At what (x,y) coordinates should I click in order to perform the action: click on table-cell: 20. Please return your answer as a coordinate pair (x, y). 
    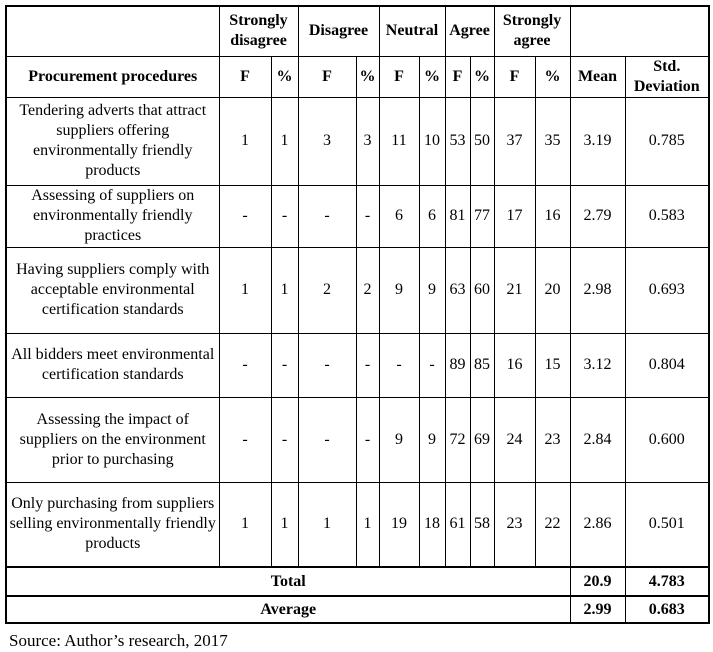
    Looking at the image, I should click on (552, 290).